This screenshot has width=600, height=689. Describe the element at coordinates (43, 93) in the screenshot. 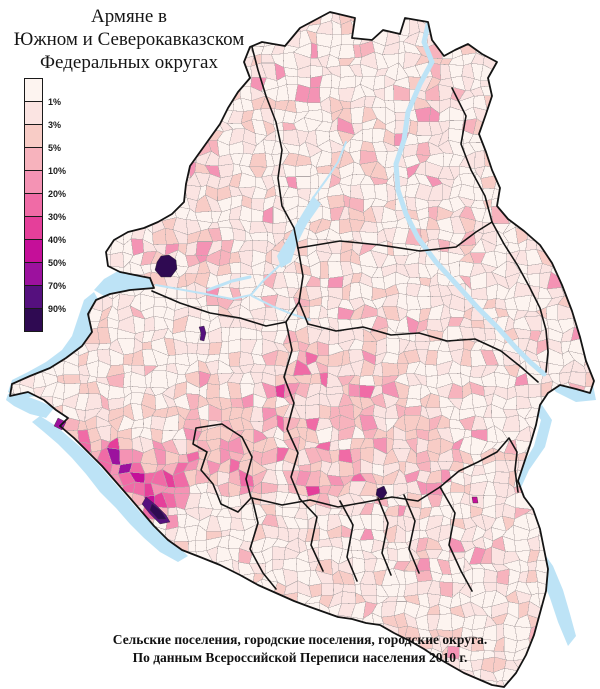

I see `legend-swatch: 1%` at that location.